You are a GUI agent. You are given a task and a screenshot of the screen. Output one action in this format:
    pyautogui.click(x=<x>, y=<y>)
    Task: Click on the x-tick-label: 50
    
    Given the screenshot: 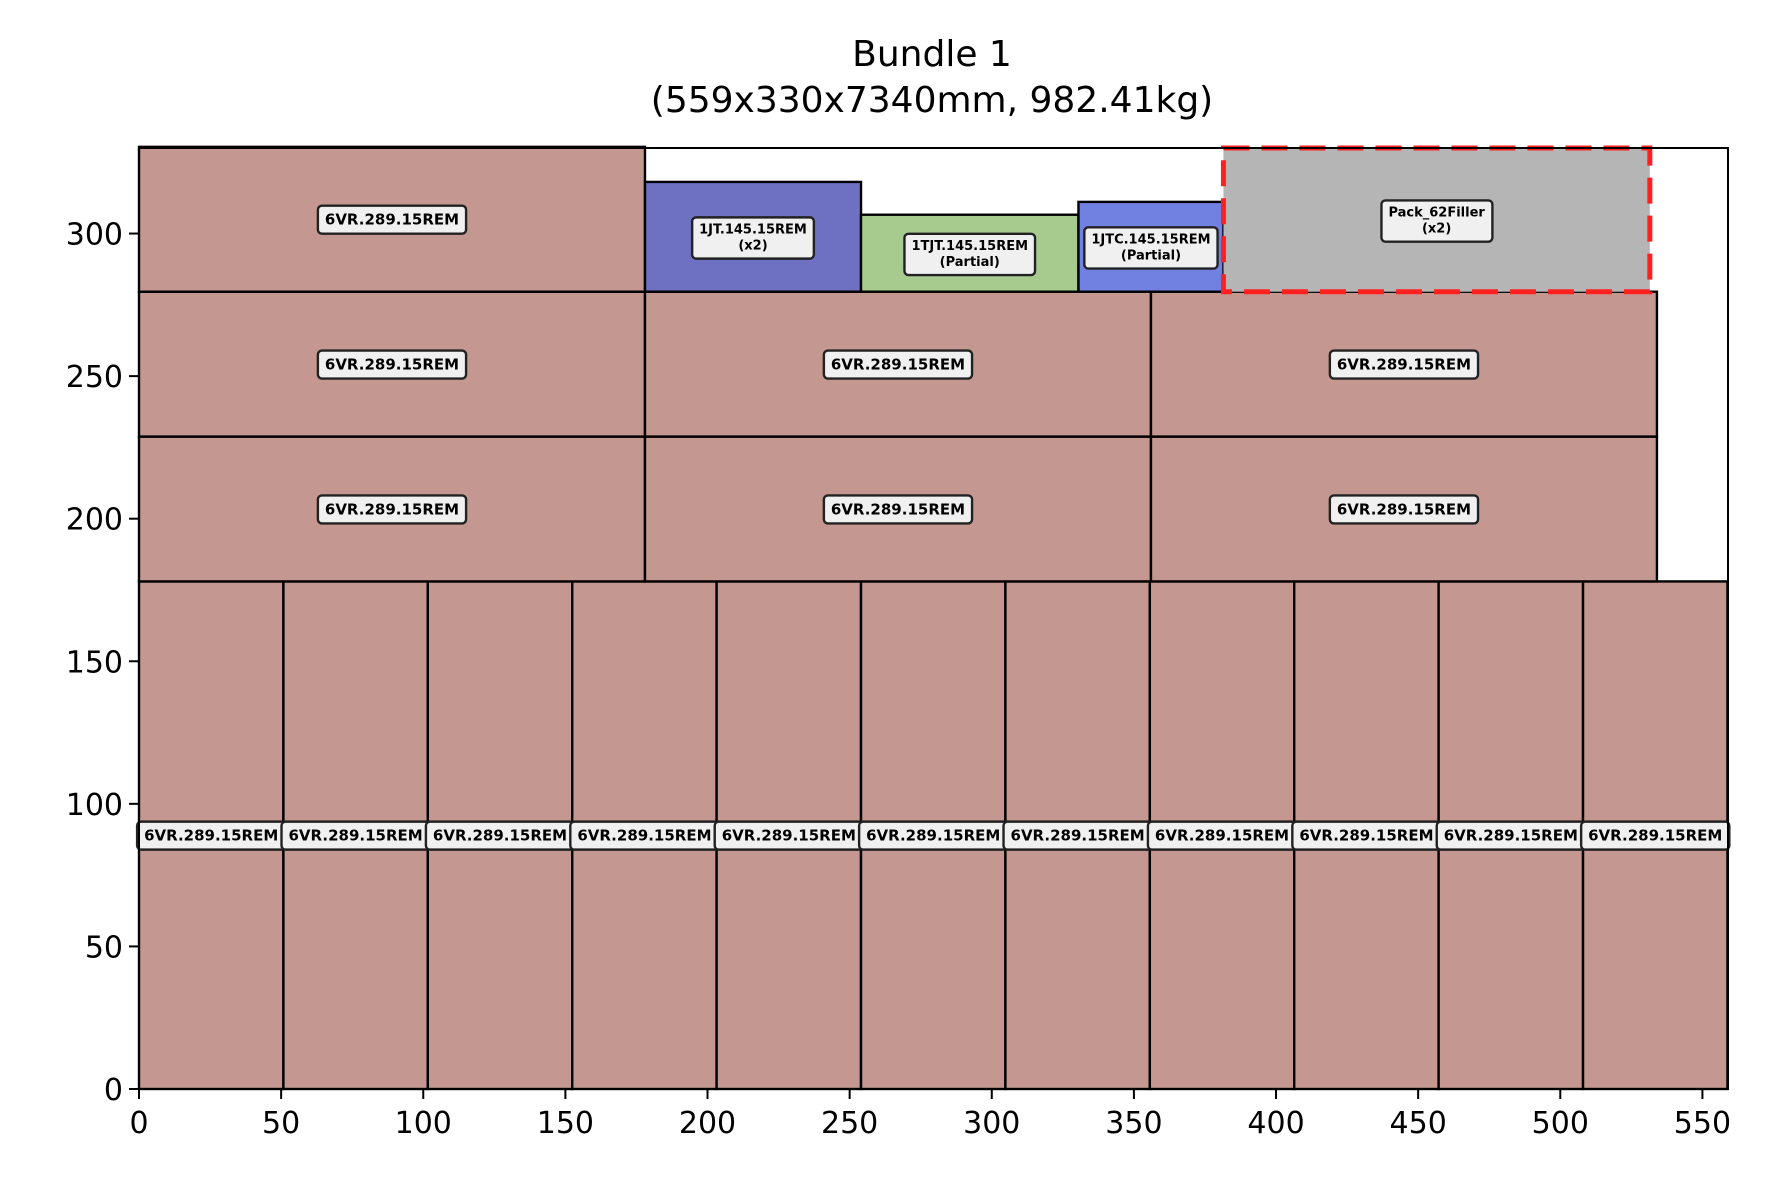 What is the action you would take?
    pyautogui.click(x=281, y=1123)
    